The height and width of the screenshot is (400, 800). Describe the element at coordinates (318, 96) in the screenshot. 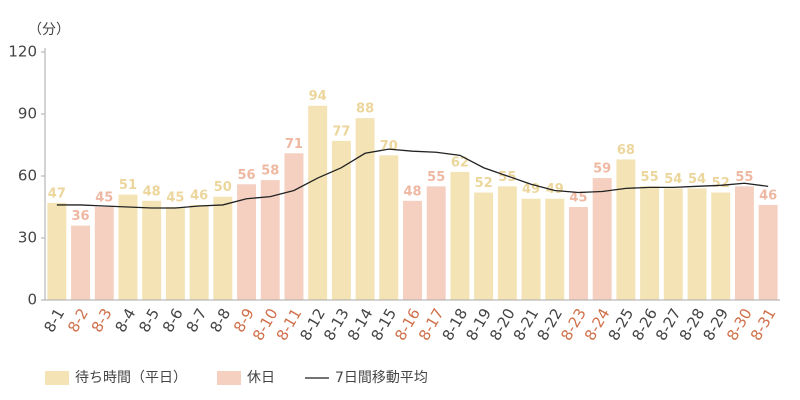

I see `data-label: 94` at that location.